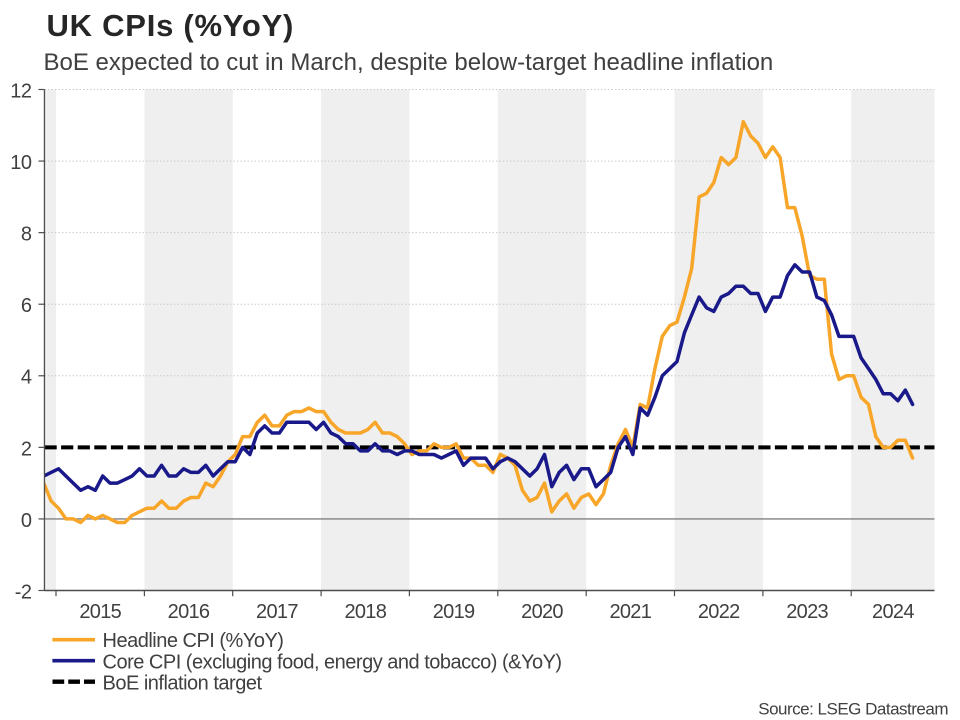 Image resolution: width=960 pixels, height=720 pixels. What do you see at coordinates (277, 612) in the screenshot?
I see `svg-text: 2017` at bounding box center [277, 612].